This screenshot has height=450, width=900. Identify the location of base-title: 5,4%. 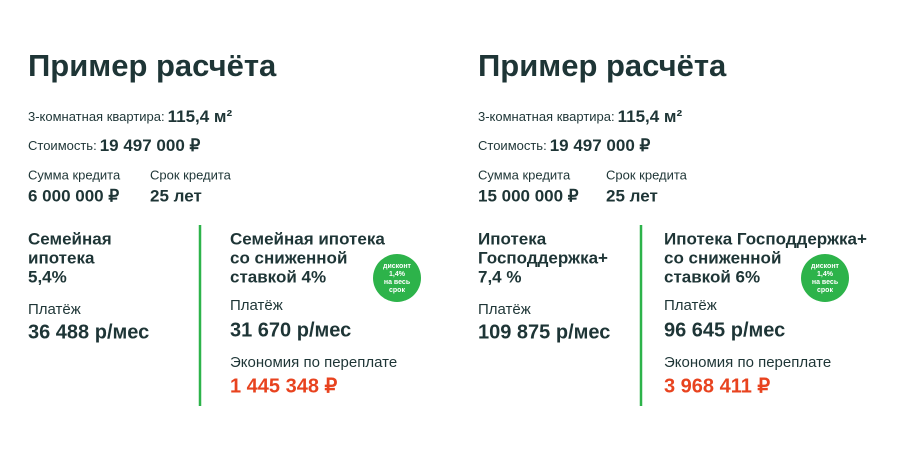
(47, 276).